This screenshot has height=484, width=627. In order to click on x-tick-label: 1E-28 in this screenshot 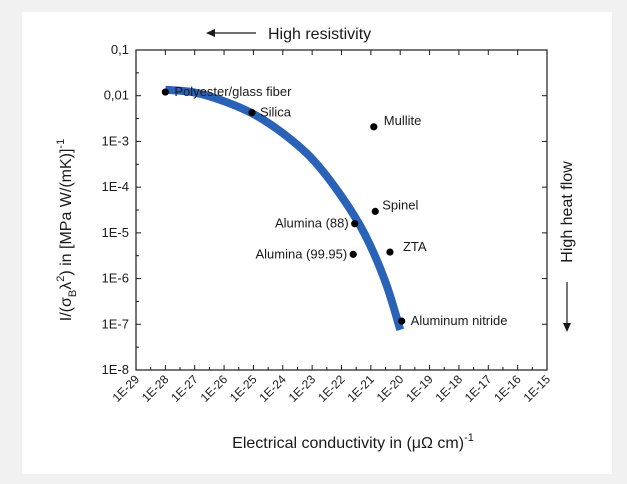, I will do `click(155, 388)`.